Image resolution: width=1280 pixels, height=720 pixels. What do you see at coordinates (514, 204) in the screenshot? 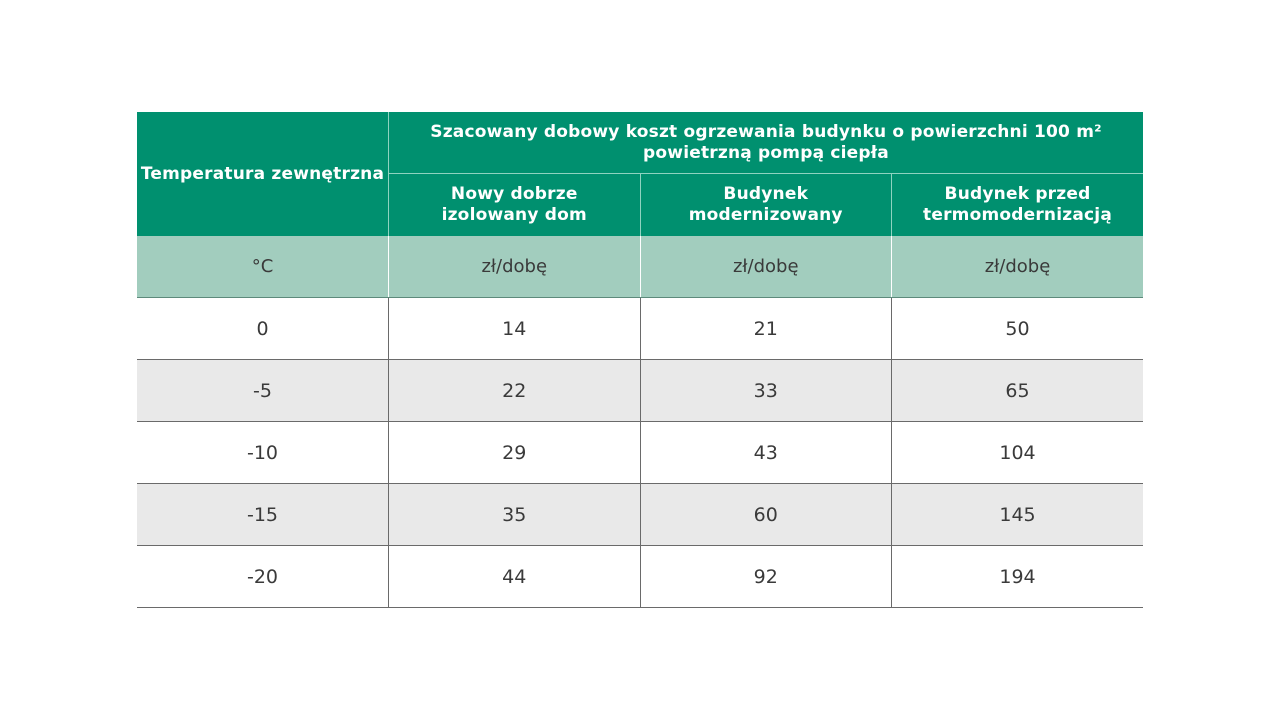
I see `header-new-house: Nowy dobrze izolowany dom` at bounding box center [514, 204].